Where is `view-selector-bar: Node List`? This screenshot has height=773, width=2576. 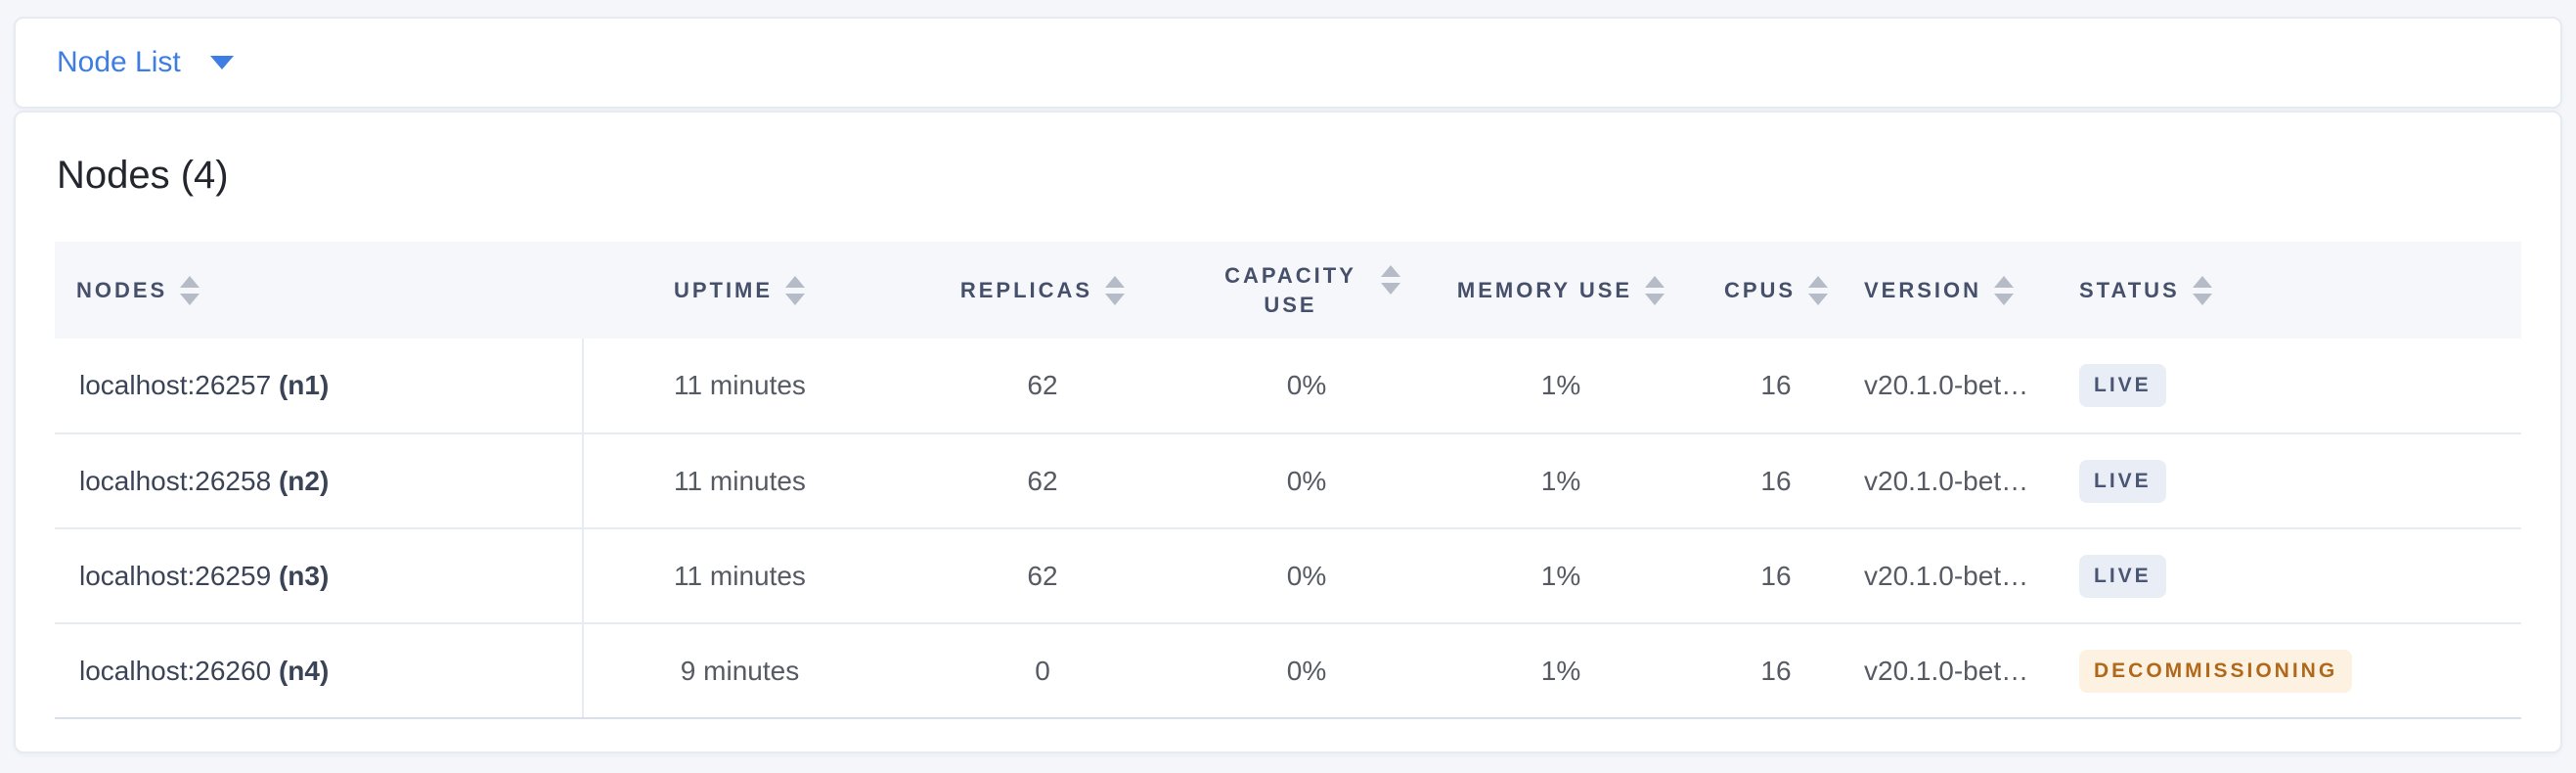
view-selector-bar: Node List is located at coordinates (1288, 63).